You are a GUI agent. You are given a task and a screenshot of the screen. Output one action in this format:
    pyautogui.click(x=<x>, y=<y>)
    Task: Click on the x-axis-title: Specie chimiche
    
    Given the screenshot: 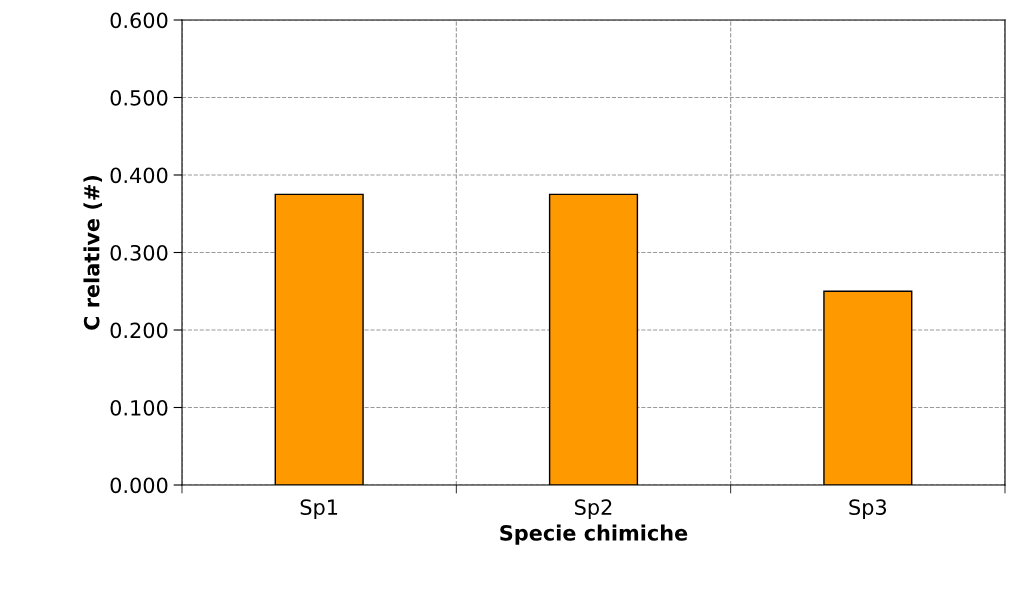 What is the action you would take?
    pyautogui.click(x=594, y=534)
    